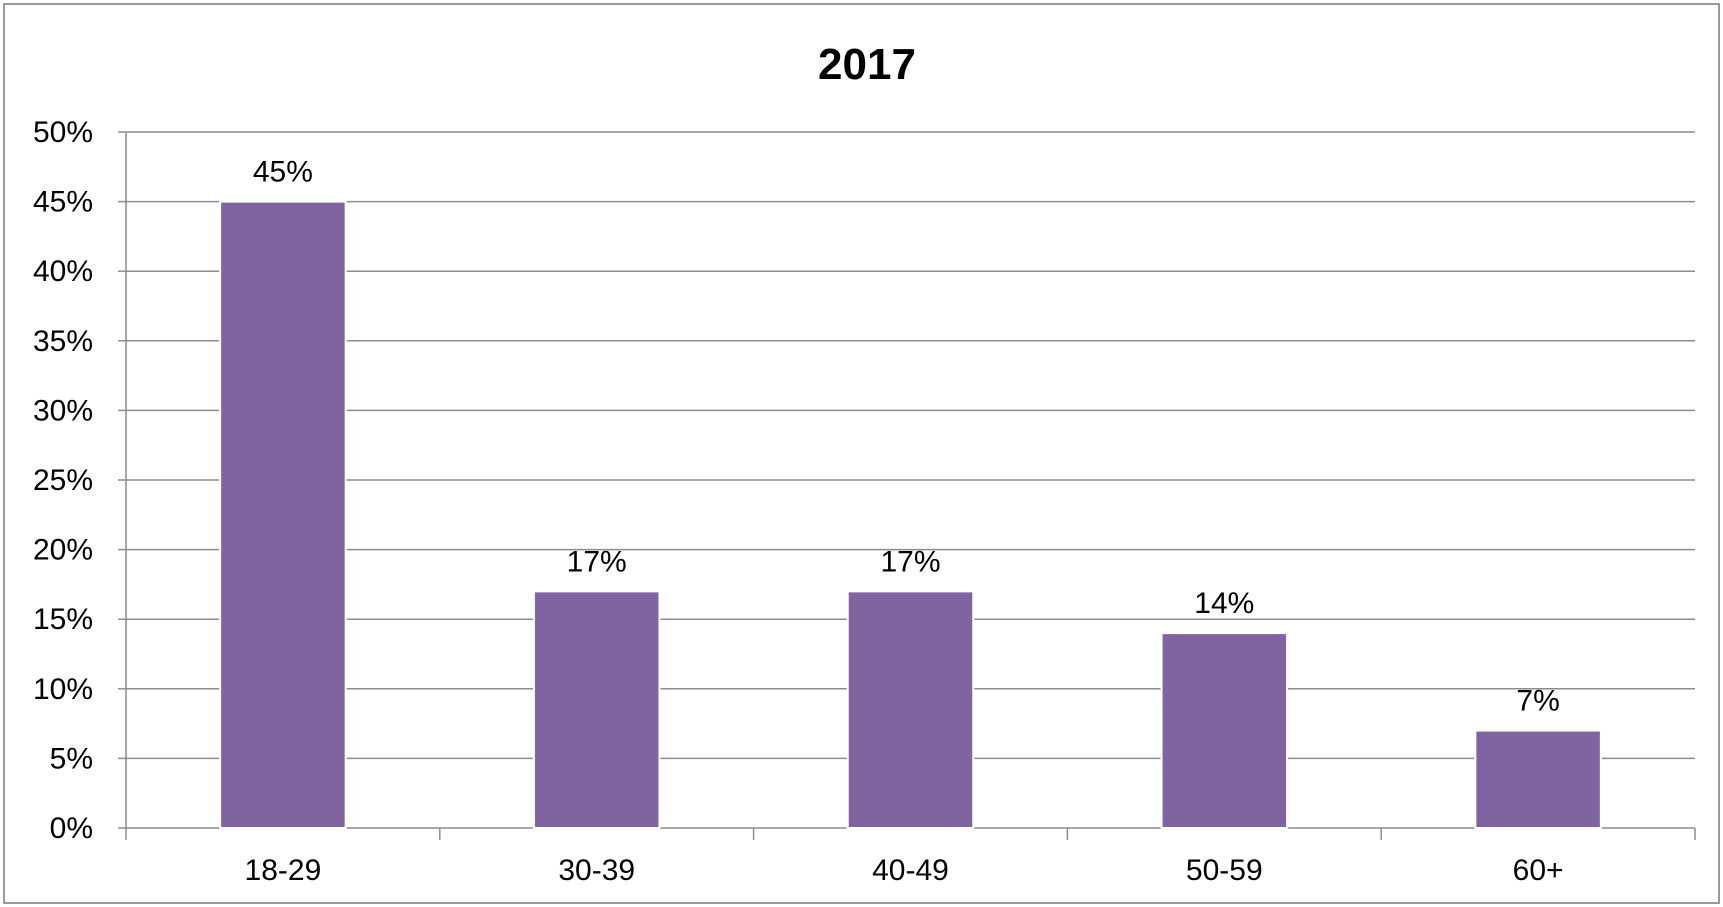 Image resolution: width=1723 pixels, height=907 pixels. What do you see at coordinates (910, 870) in the screenshot?
I see `x-tick-label: 40-49` at bounding box center [910, 870].